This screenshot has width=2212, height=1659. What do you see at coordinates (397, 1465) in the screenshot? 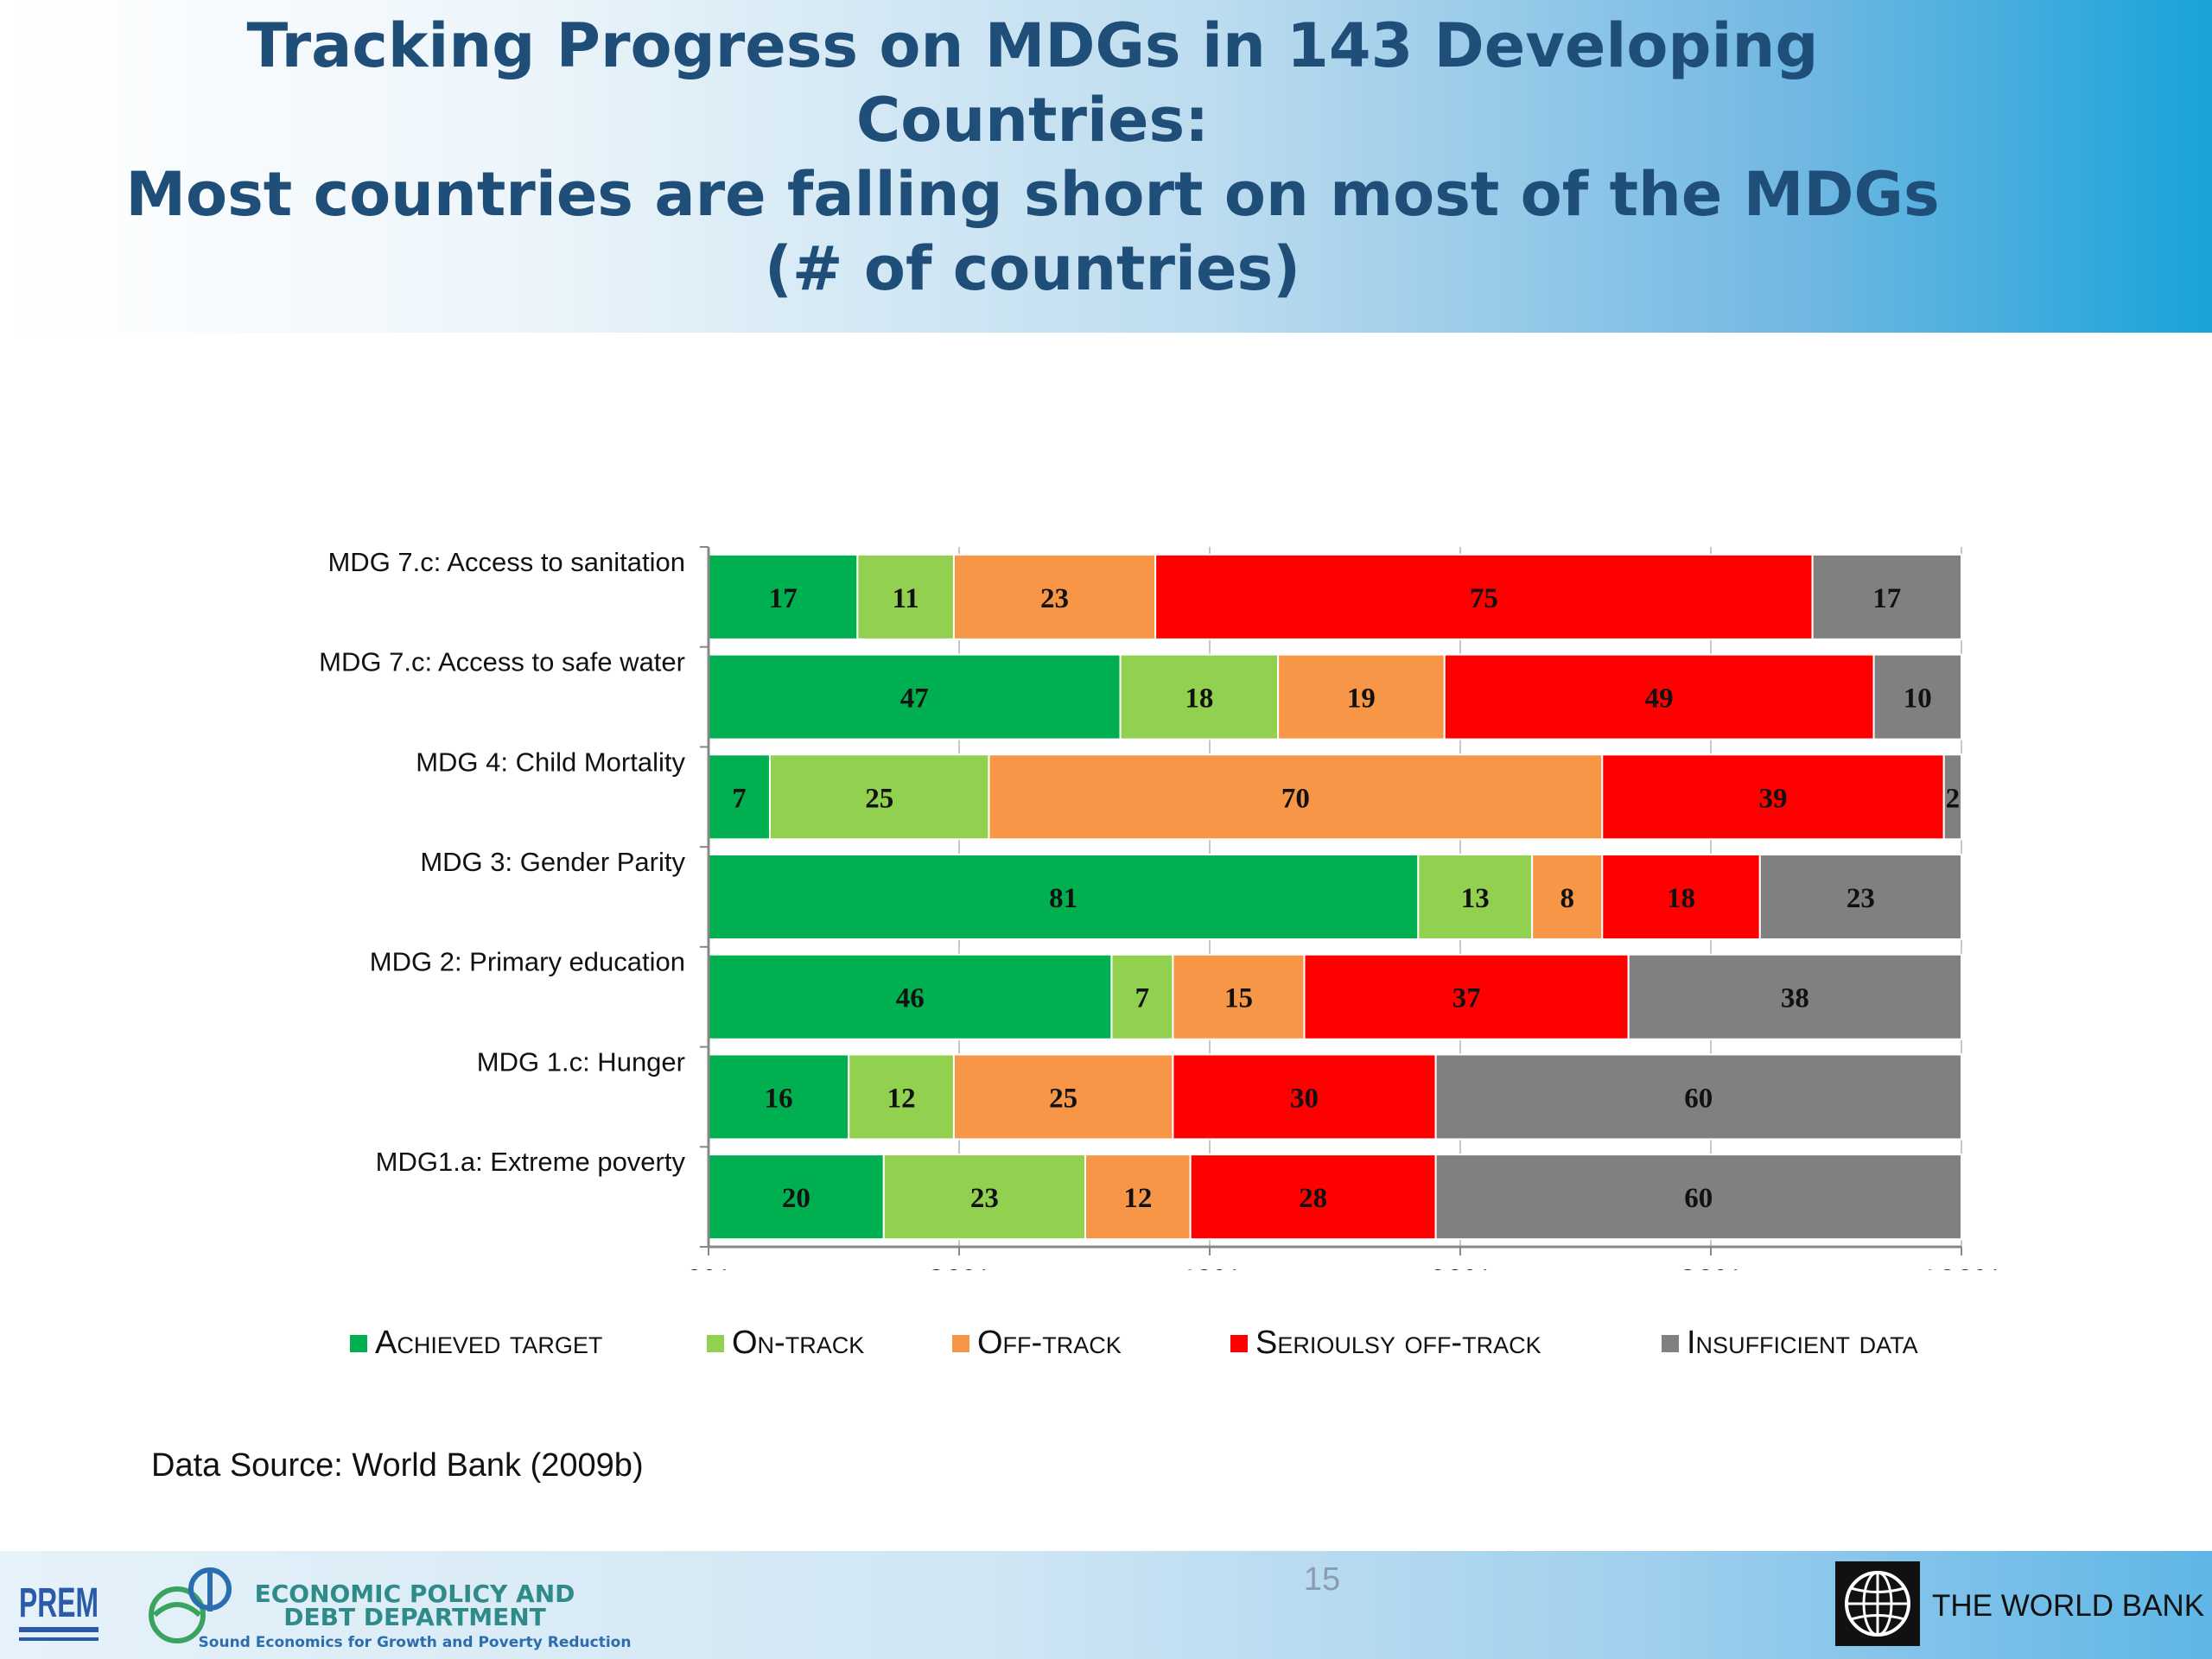
I see `data-source: Data Source: World Bank (2009b)` at bounding box center [397, 1465].